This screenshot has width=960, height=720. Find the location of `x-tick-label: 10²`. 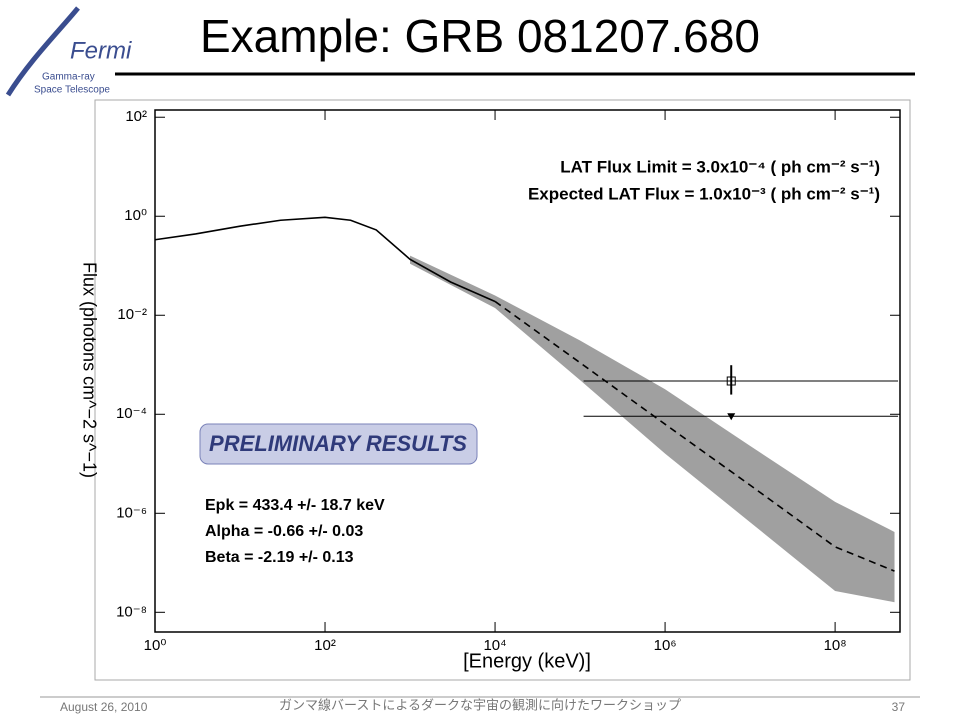

x-tick-label: 10² is located at coordinates (325, 645).